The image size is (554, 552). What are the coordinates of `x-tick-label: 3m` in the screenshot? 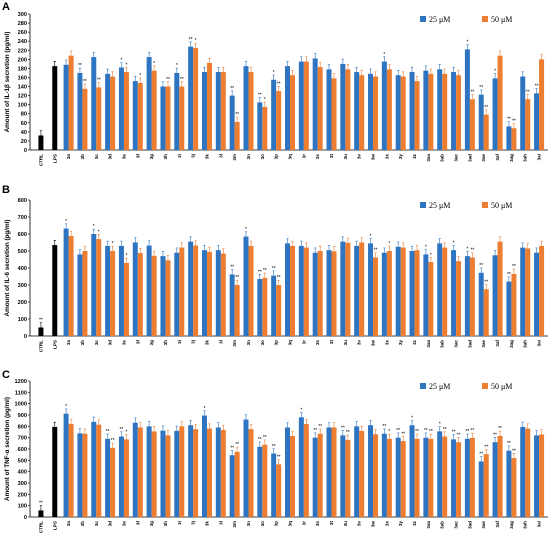 It's located at (234, 157).